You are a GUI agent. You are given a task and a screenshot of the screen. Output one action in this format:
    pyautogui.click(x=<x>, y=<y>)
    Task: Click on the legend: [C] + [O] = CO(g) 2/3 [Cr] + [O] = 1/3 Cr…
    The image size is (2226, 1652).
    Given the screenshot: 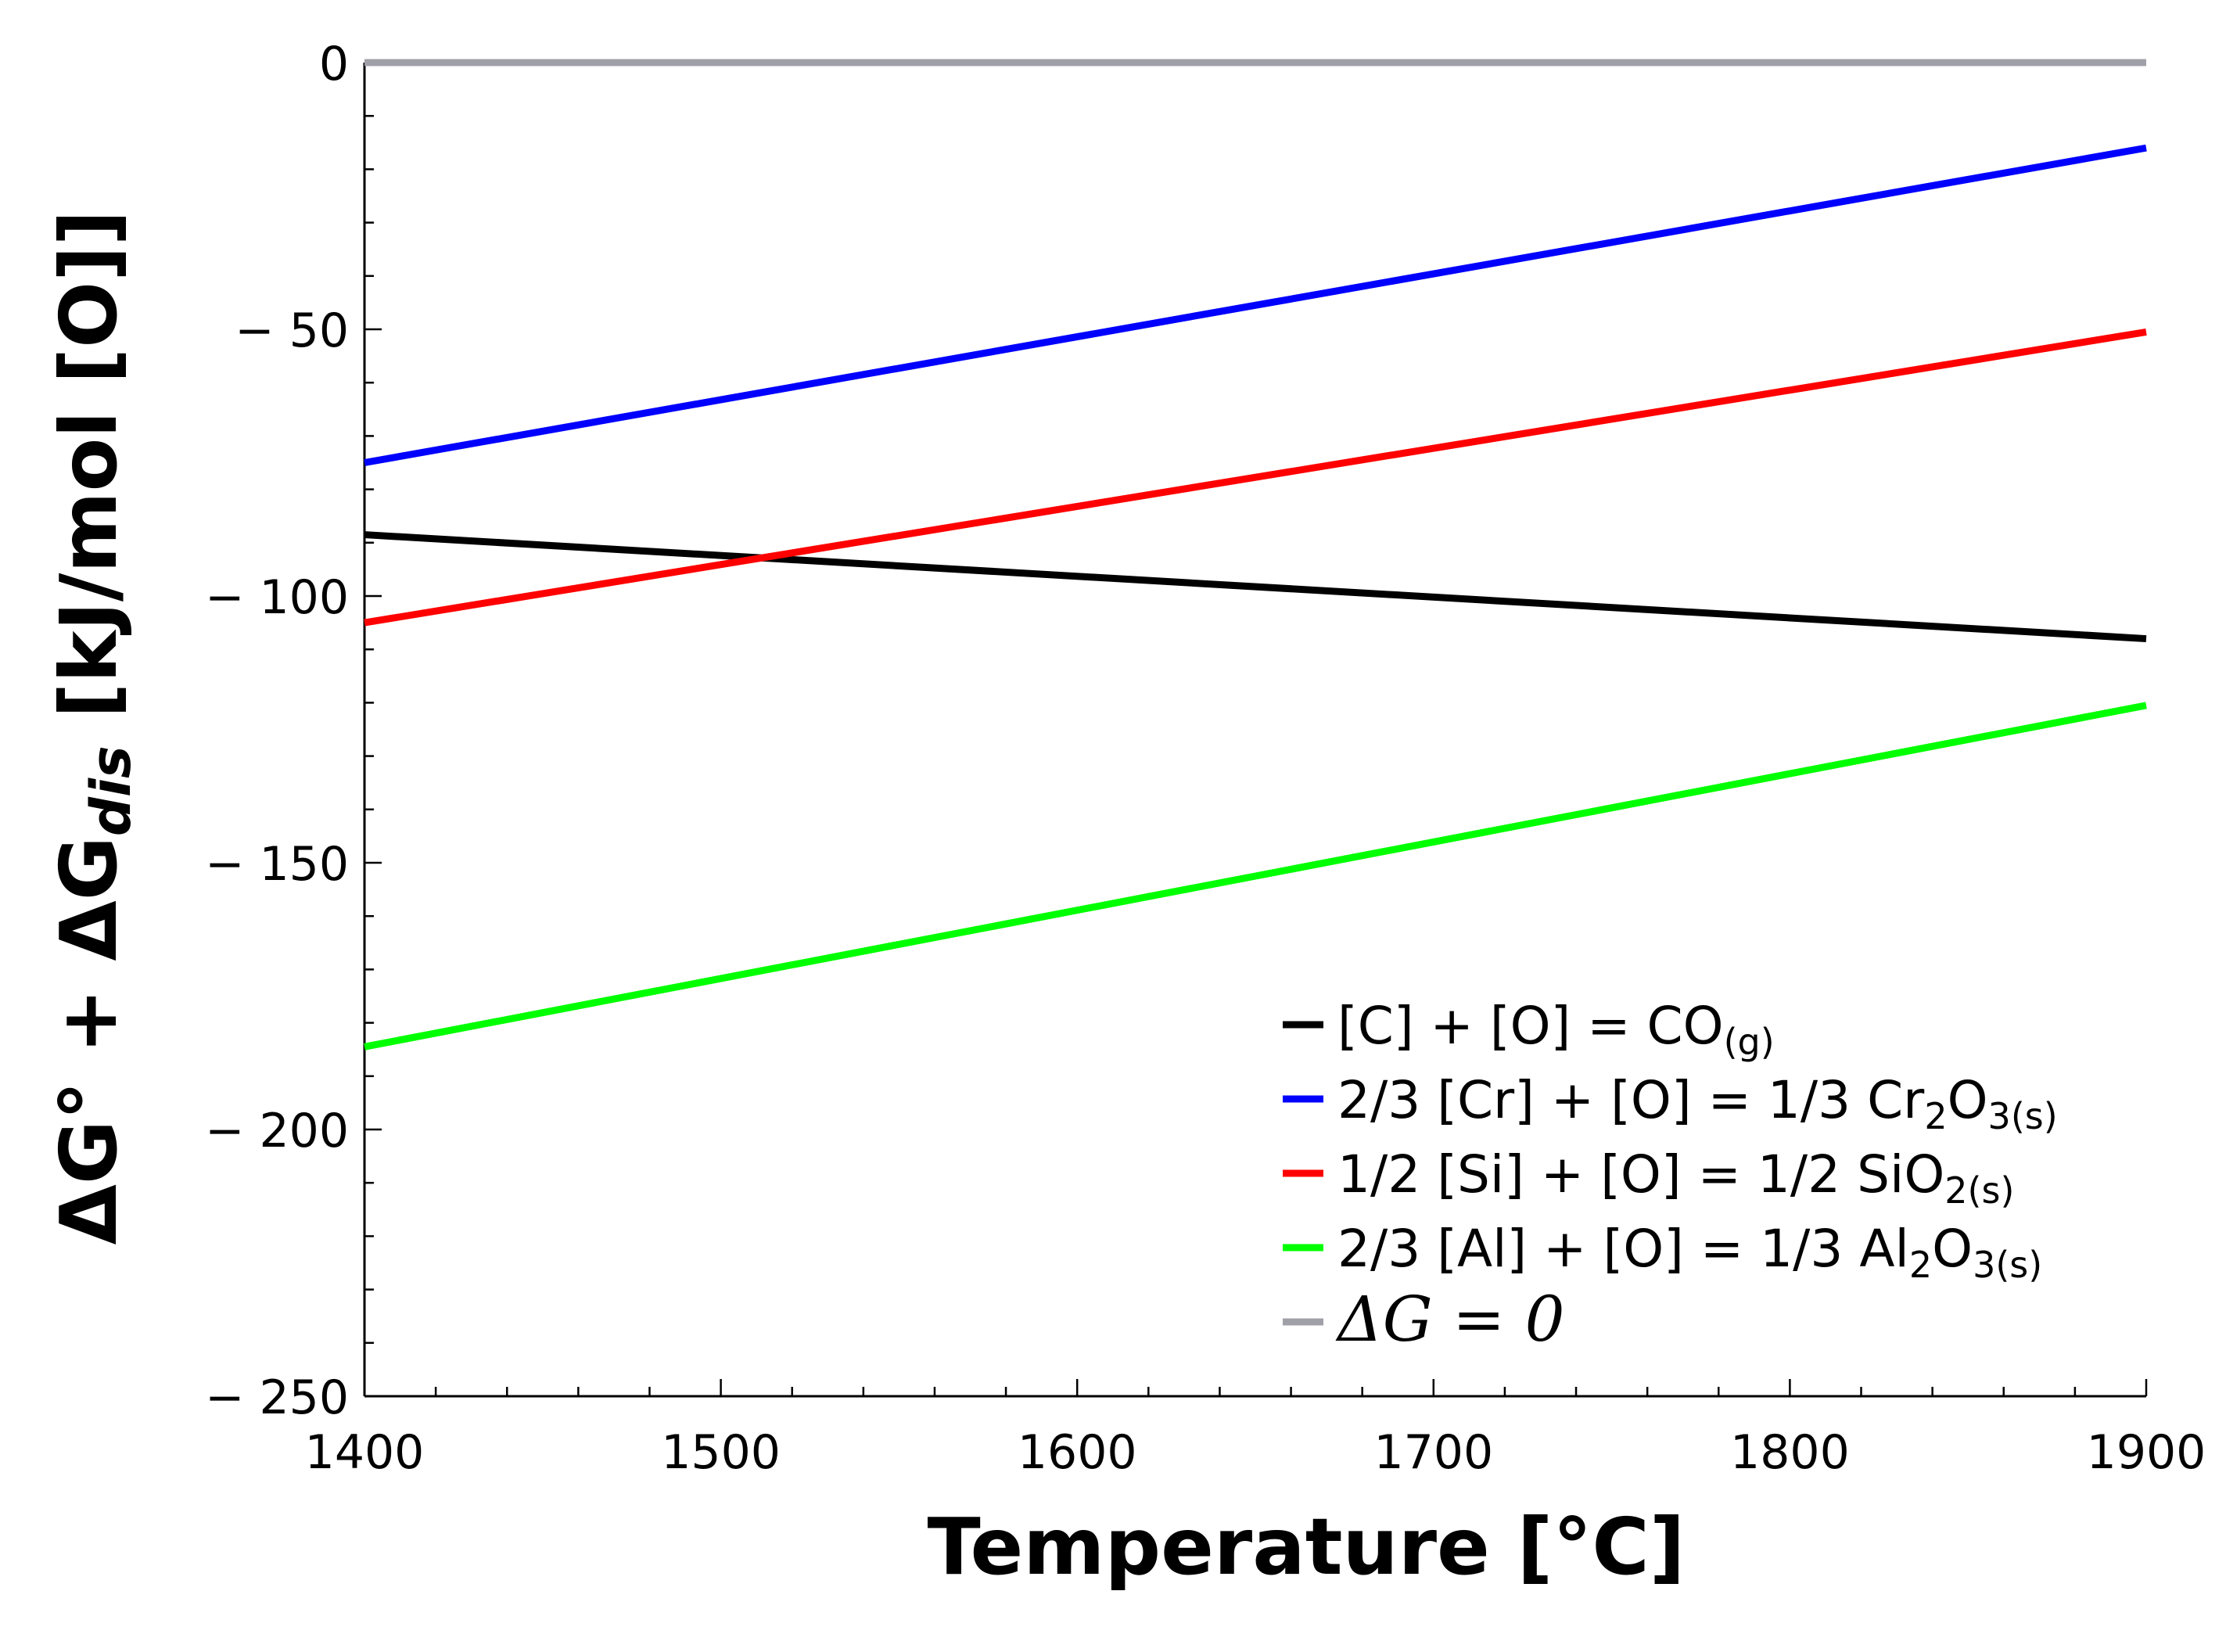 What is the action you would take?
    pyautogui.click(x=1670, y=1176)
    